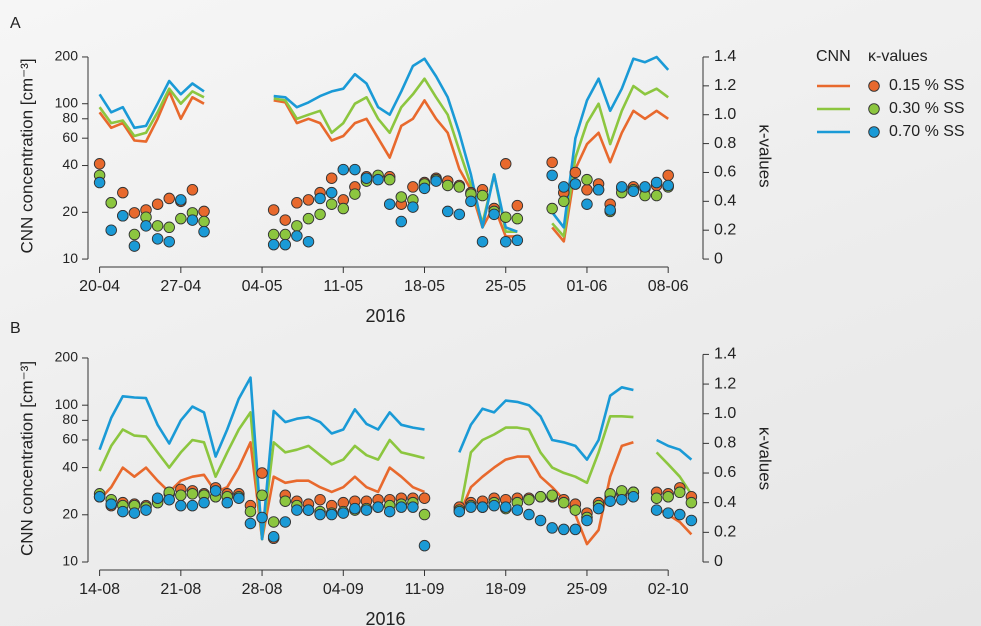 This screenshot has height=626, width=981. What do you see at coordinates (725, 114) in the screenshot?
I see `y2-tick-label: 1.0` at bounding box center [725, 114].